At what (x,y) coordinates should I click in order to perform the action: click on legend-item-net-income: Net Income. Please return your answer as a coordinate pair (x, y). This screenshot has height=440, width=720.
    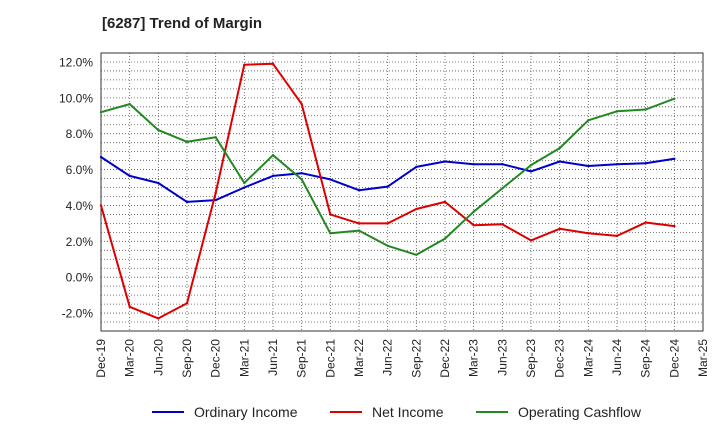
    Looking at the image, I should click on (387, 412).